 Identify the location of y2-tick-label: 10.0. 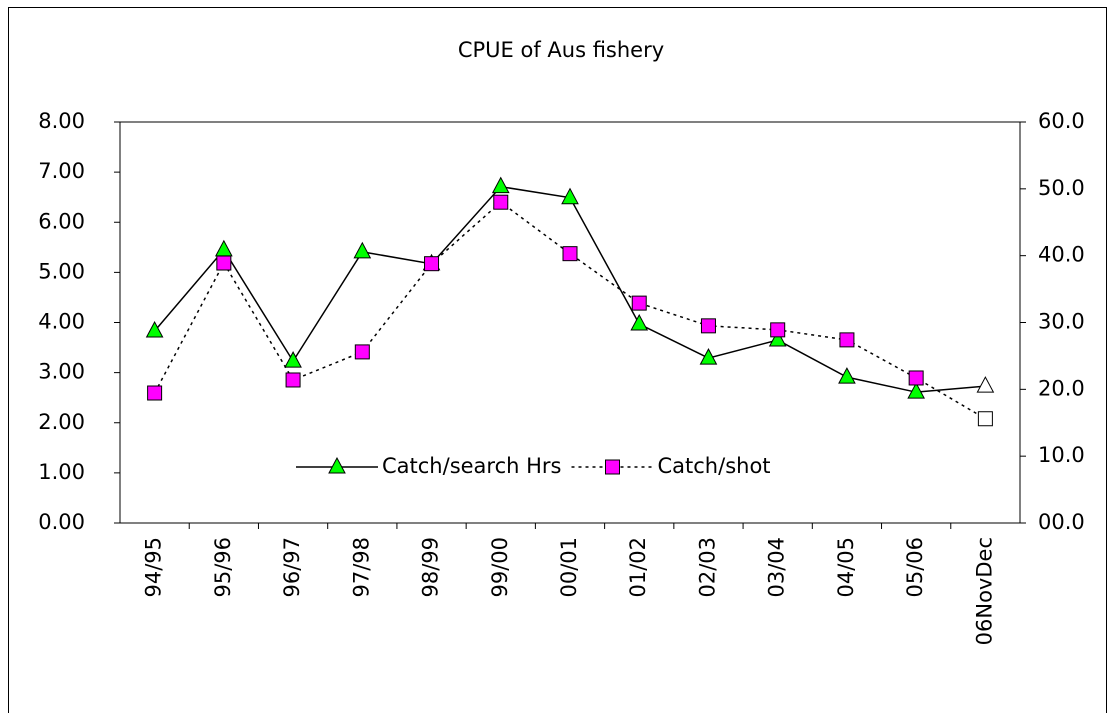
(1061, 455).